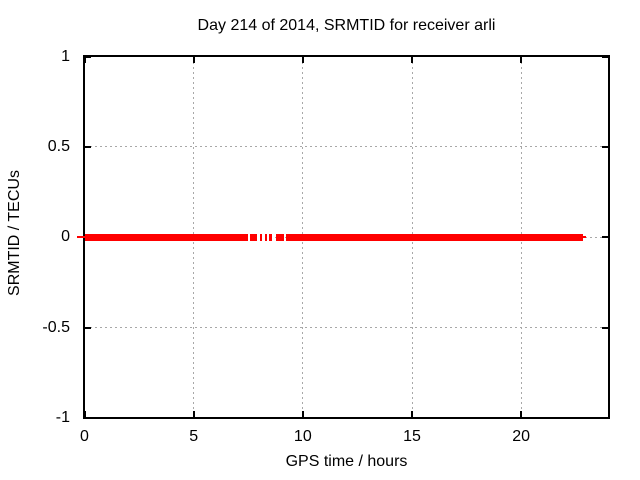 The width and height of the screenshot is (640, 480). Describe the element at coordinates (346, 461) in the screenshot. I see `x-axis-label: GPS time / hours` at that location.